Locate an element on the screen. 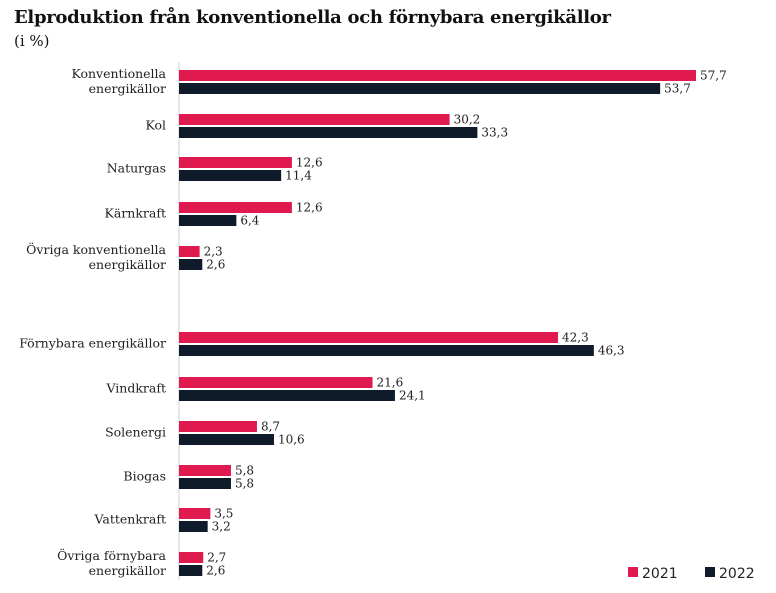 The height and width of the screenshot is (593, 776). chart-subtitle: (i %) is located at coordinates (32, 41).